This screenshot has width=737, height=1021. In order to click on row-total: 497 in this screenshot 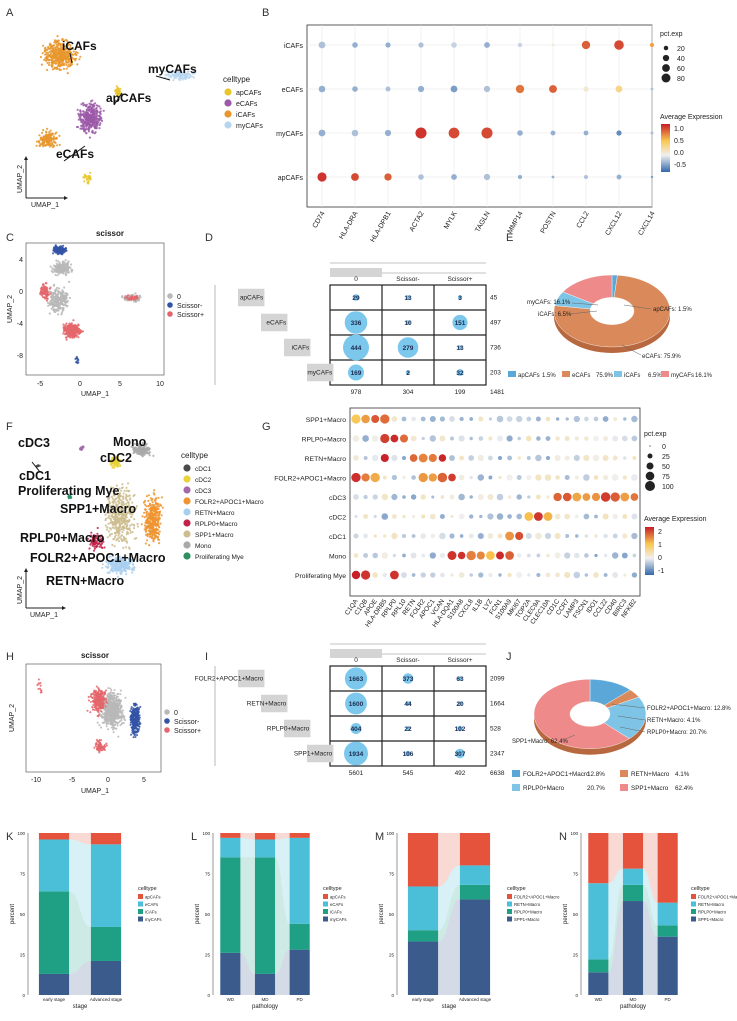, I will do `click(495, 323)`.